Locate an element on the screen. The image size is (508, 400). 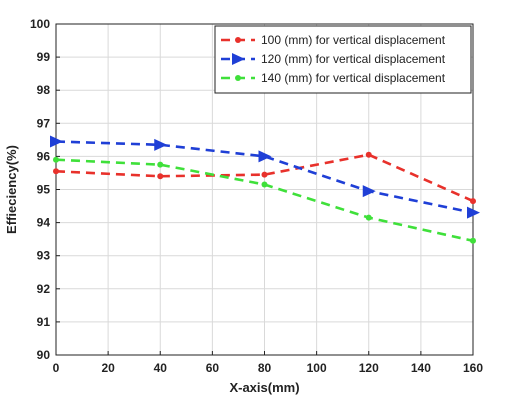
x-axis-label: X-axis(mm) is located at coordinates (264, 387).